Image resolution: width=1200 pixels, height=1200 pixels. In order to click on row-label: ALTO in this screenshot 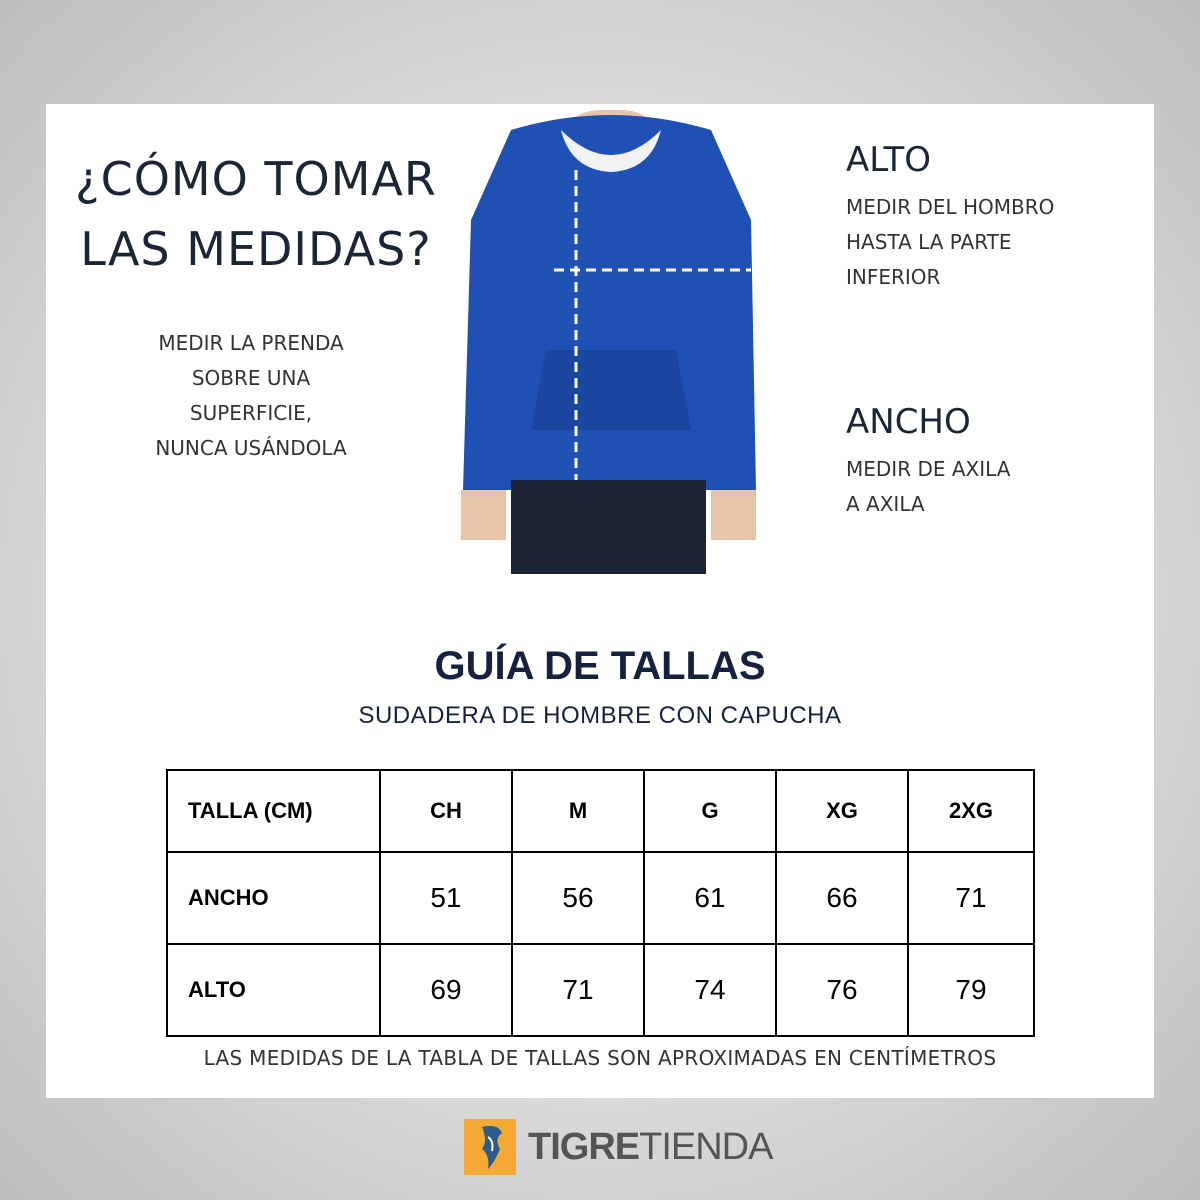, I will do `click(273, 990)`.